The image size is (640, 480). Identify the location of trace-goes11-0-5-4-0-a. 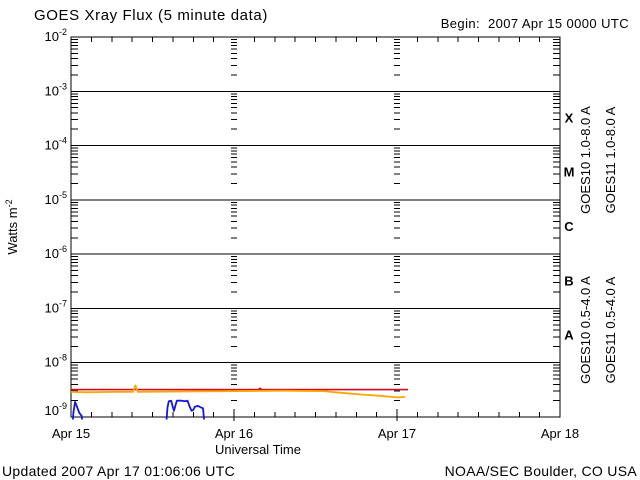
(138, 409).